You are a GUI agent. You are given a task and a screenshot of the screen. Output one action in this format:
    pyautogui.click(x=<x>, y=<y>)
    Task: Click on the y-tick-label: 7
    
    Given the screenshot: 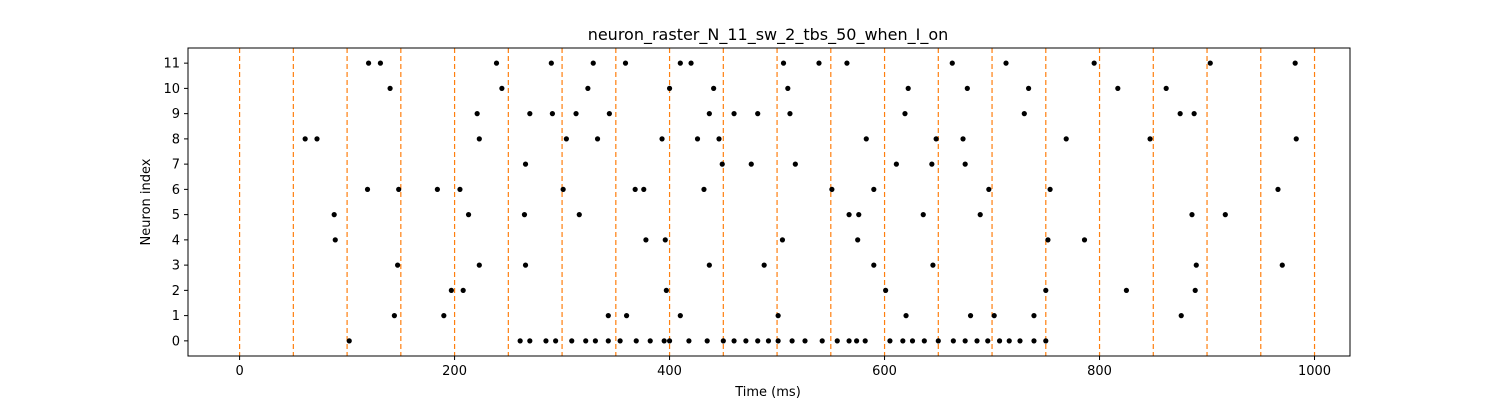 What is the action you would take?
    pyautogui.click(x=176, y=165)
    